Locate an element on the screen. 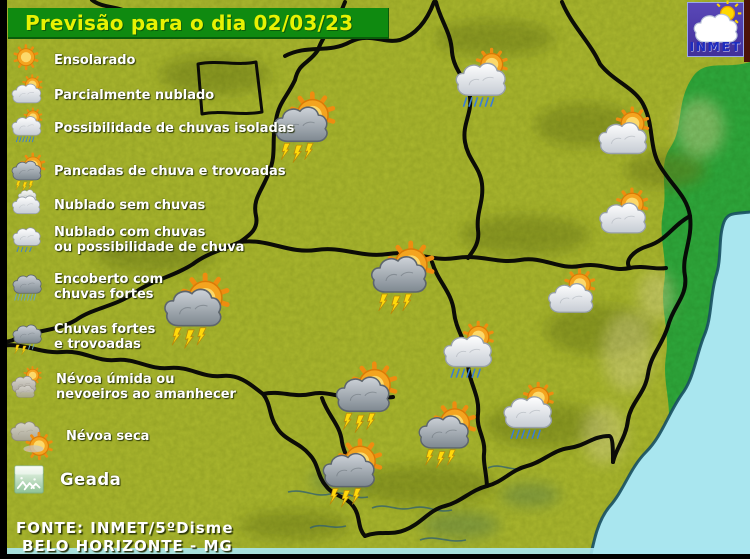 The height and width of the screenshot is (559, 750). legend-item-pancadas-chuva-trovoadas: Pancadas de chuva e trovoadas is located at coordinates (147, 172).